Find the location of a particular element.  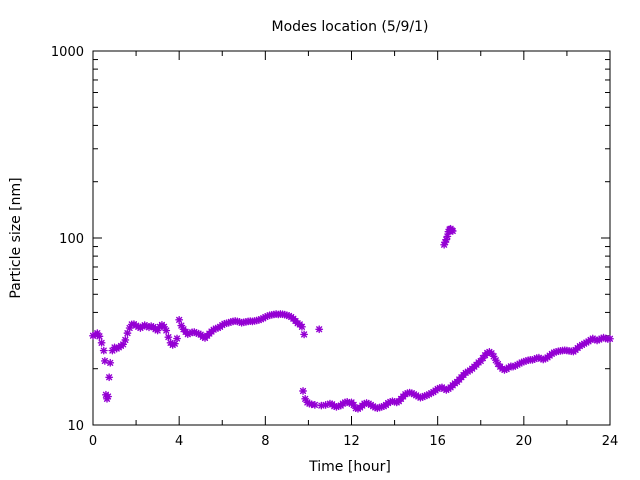

y-tick-label: 100 is located at coordinates (71, 239).